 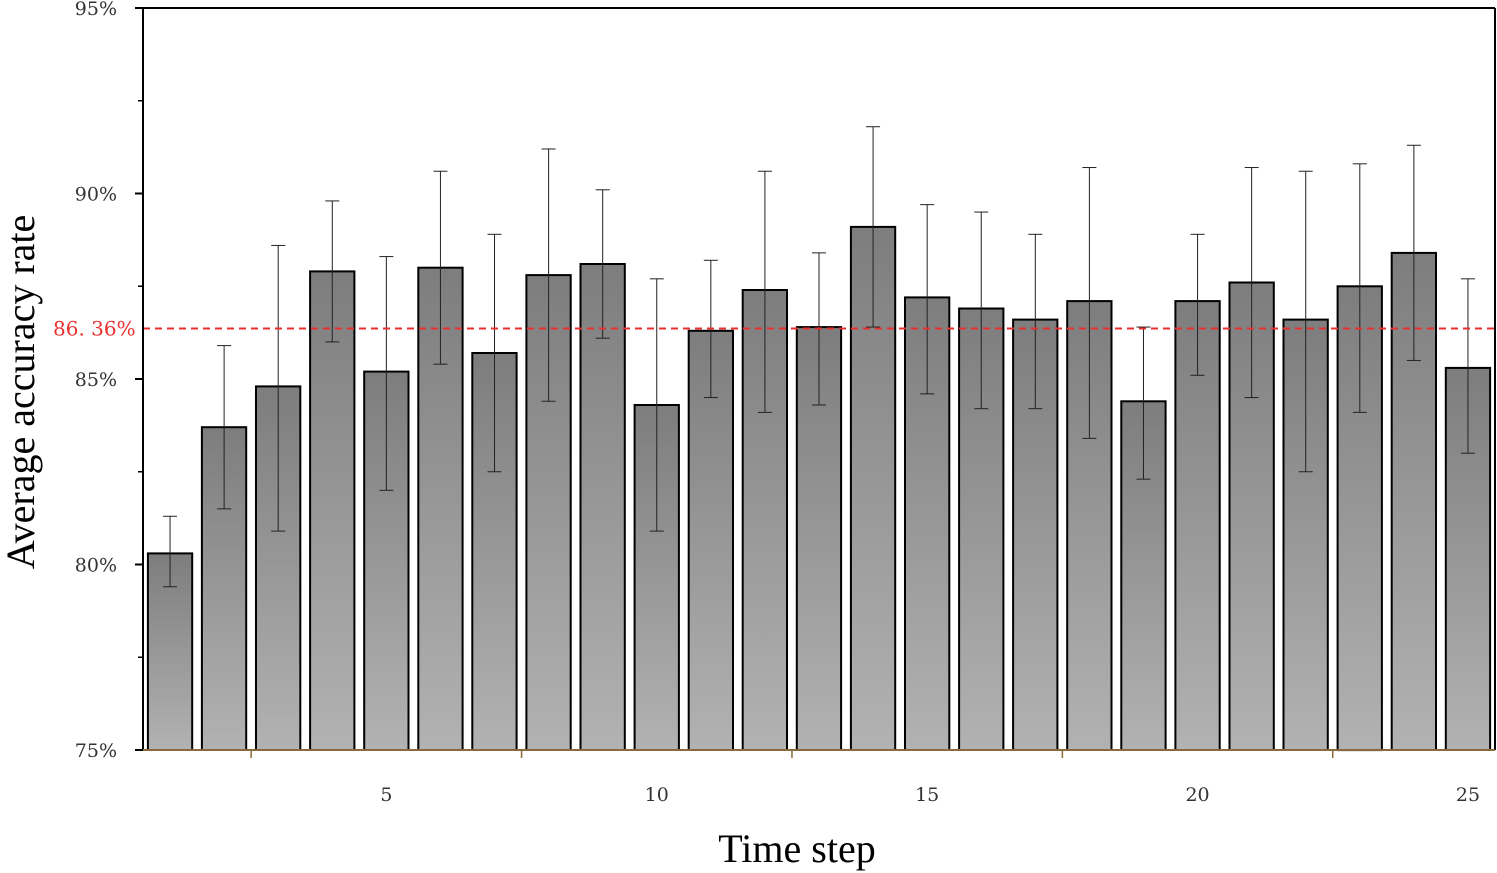 What do you see at coordinates (21, 392) in the screenshot?
I see `y-axis-title: Average accuracy rate` at bounding box center [21, 392].